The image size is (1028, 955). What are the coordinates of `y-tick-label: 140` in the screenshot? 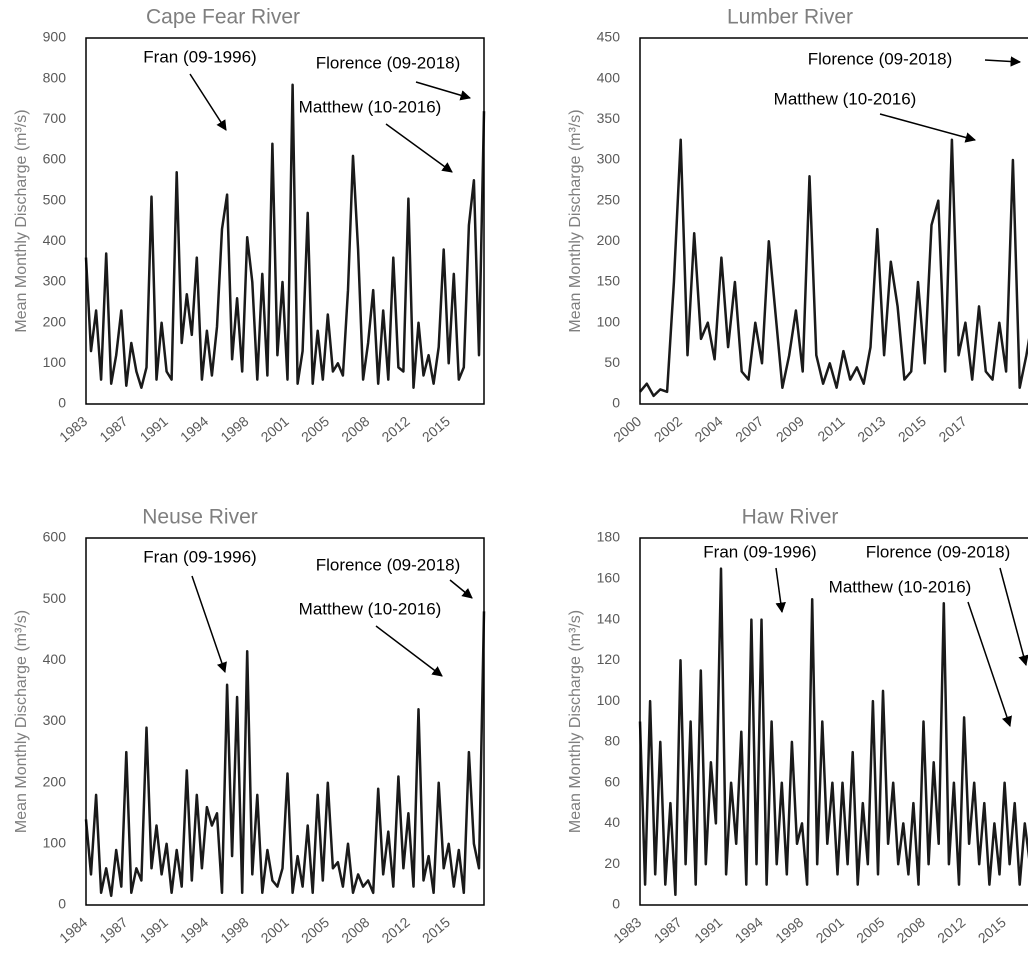 It's located at (609, 618).